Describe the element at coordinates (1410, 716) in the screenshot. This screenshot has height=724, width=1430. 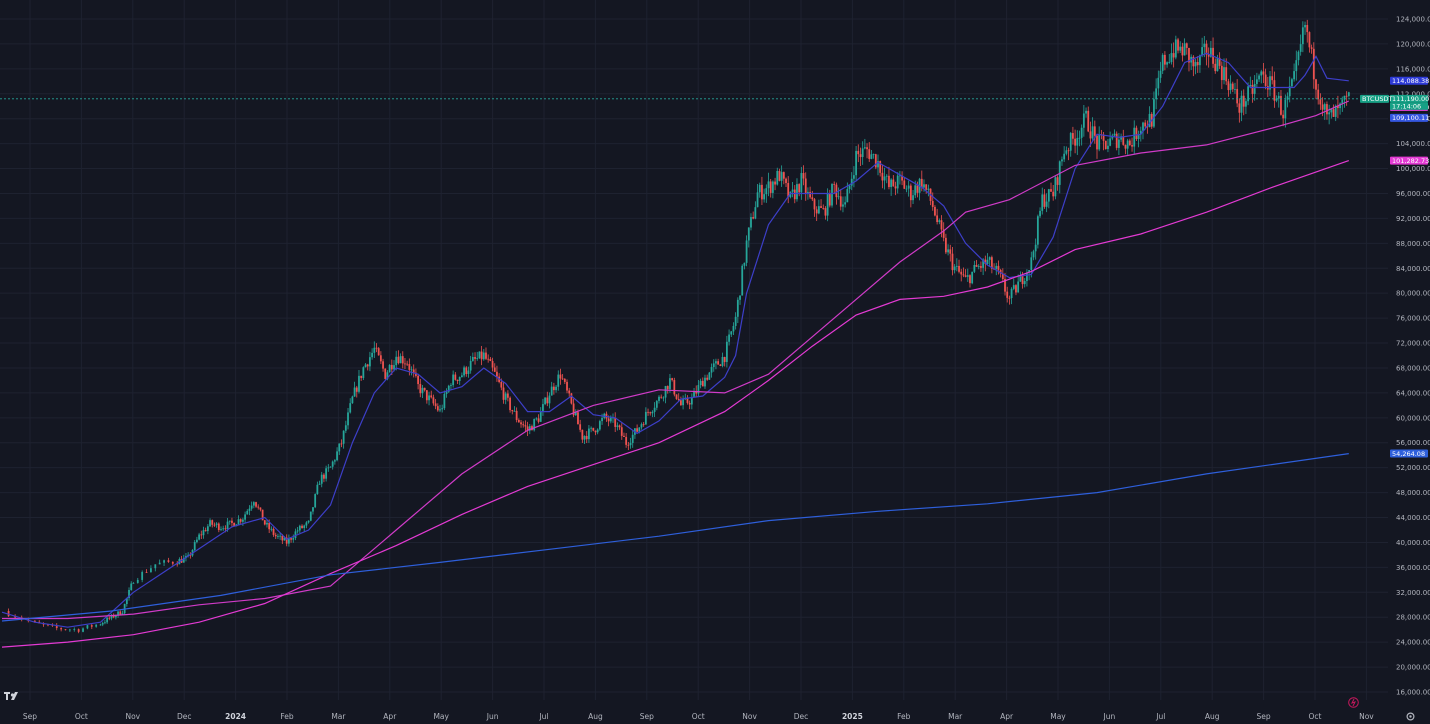
I see `gear-icon` at that location.